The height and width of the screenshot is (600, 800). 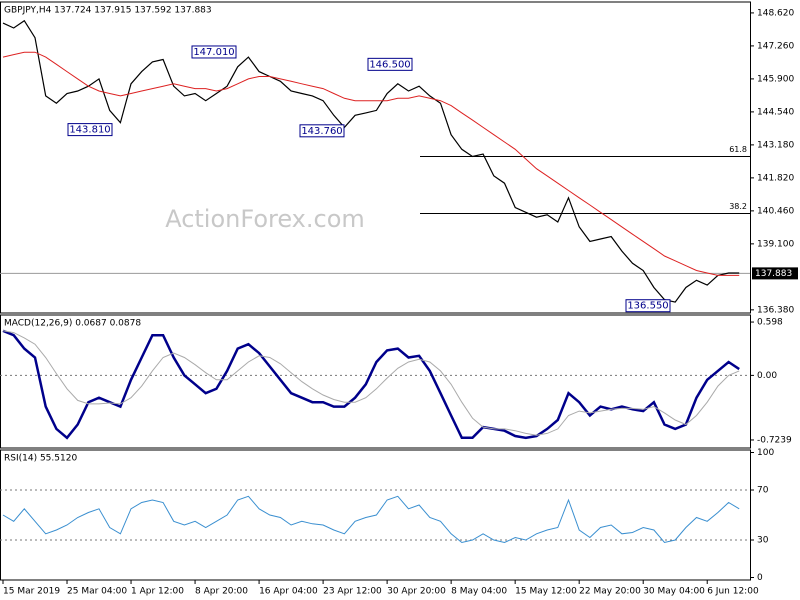 What do you see at coordinates (221, 592) in the screenshot?
I see `x-tick-label: 8 Apr 20:00` at bounding box center [221, 592].